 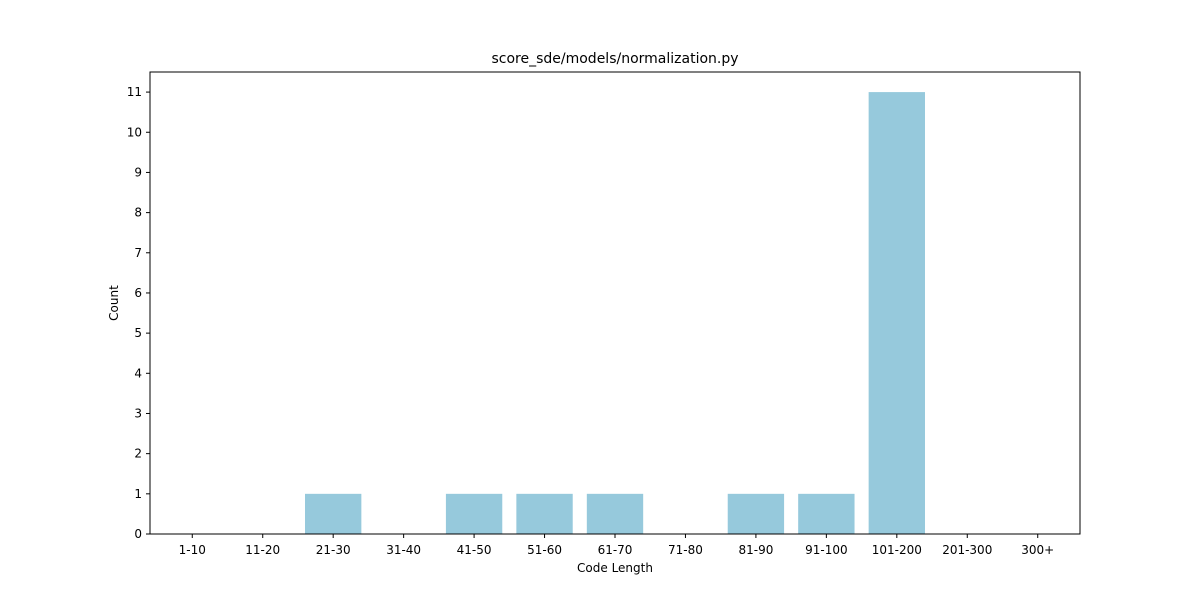 I want to click on x-tick-label: 71-80, so click(x=685, y=550).